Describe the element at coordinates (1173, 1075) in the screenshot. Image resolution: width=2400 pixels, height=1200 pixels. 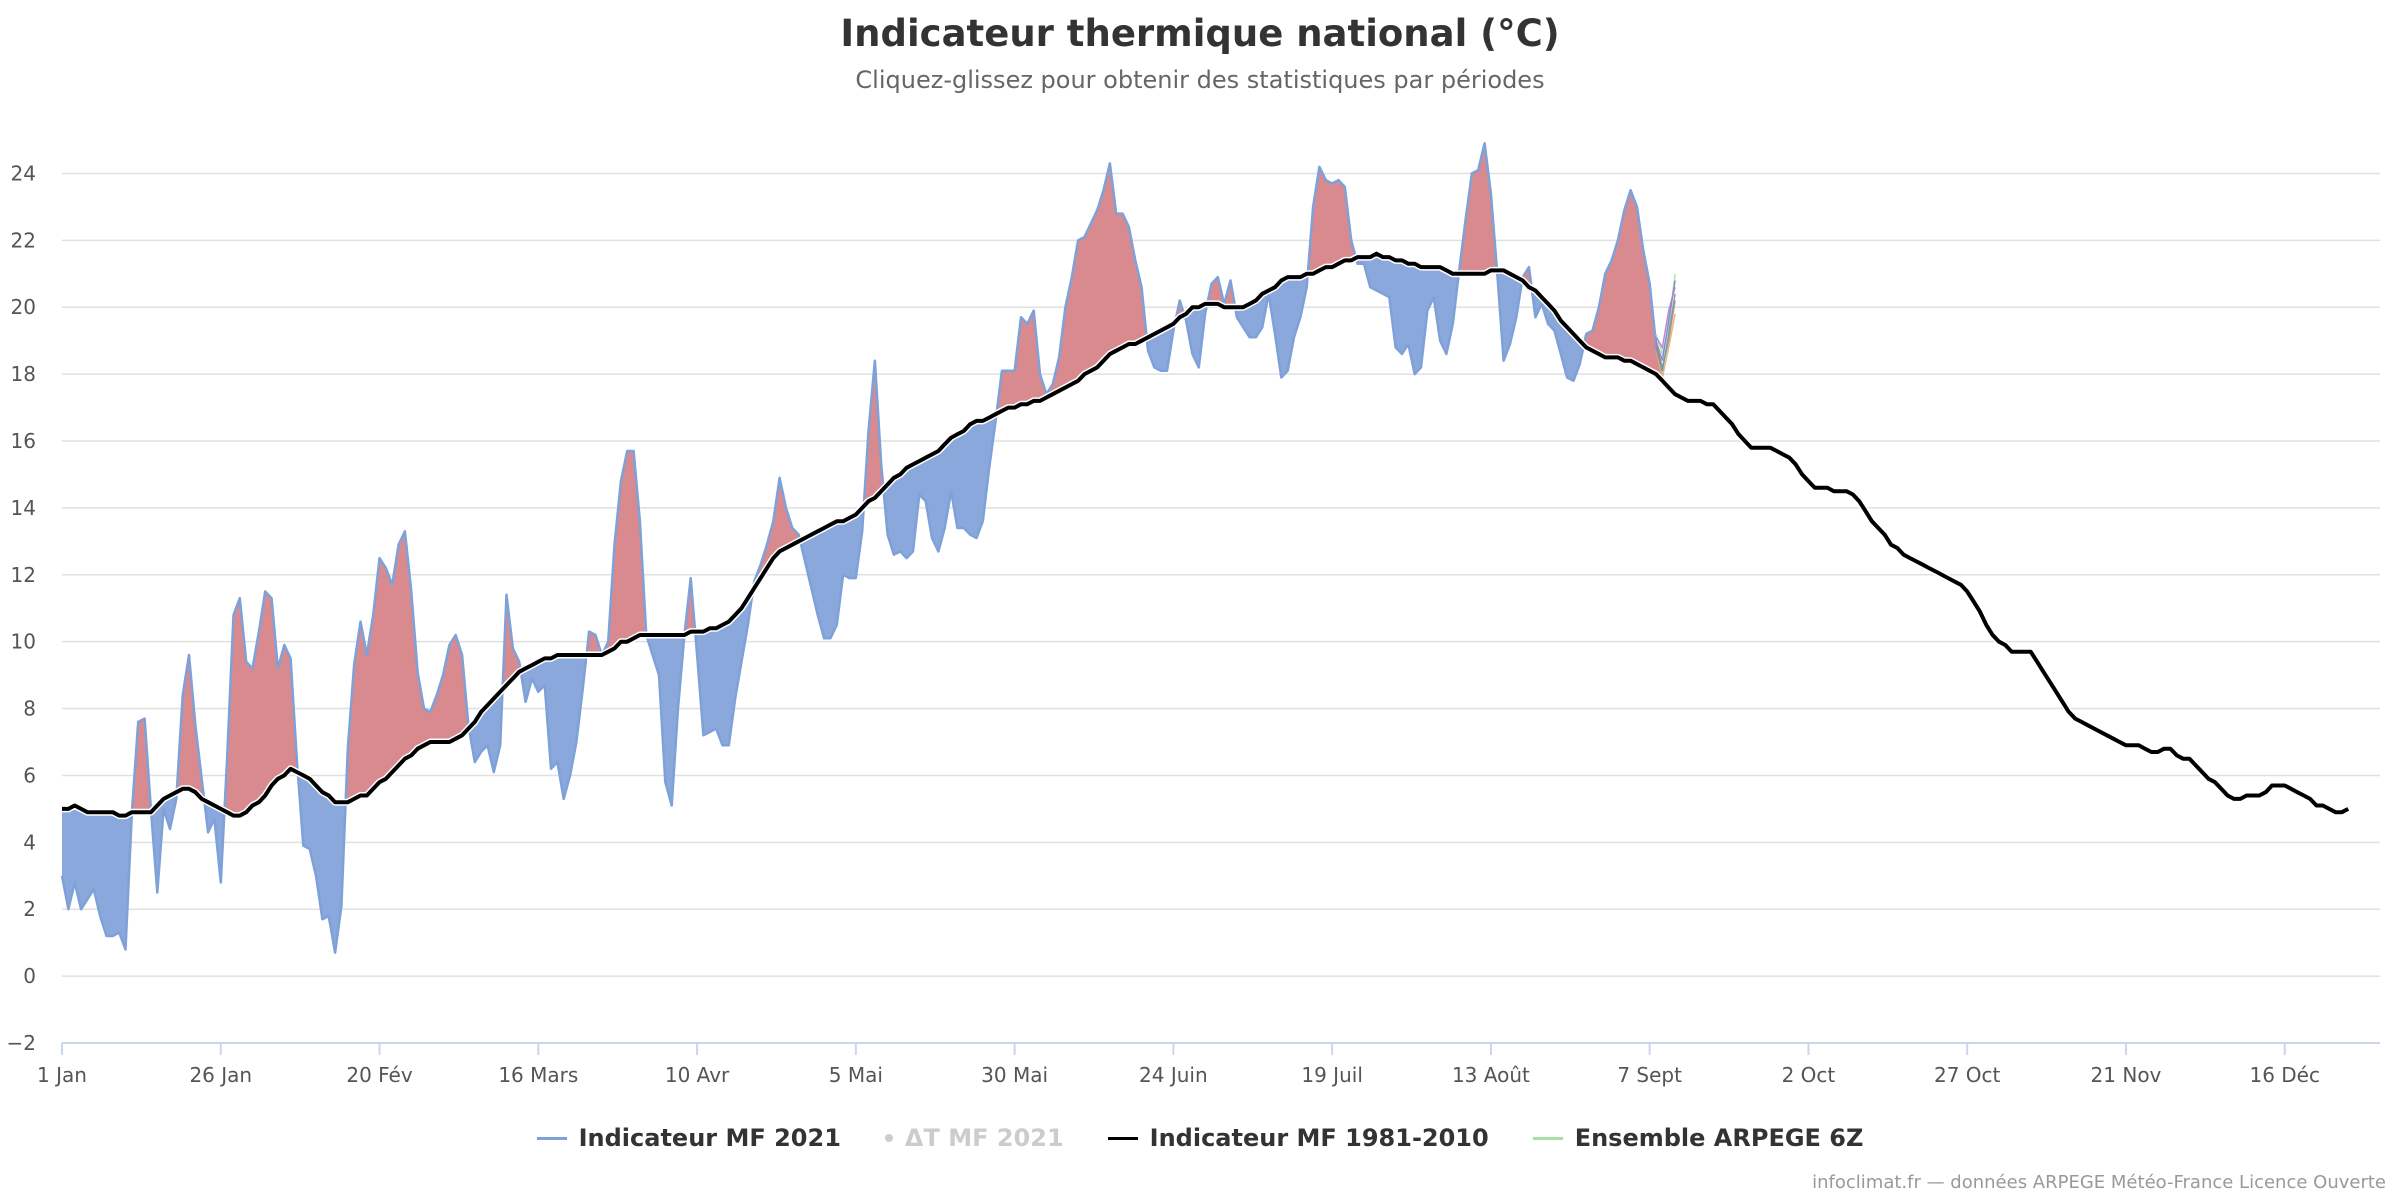
I see `x-tick-label: 24 Juin` at that location.